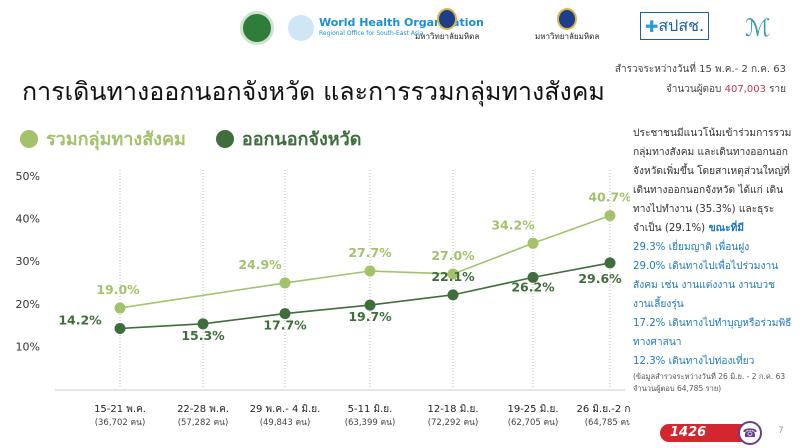 This screenshot has height=448, width=800. Describe the element at coordinates (28, 261) in the screenshot. I see `y-tick-label: 30%` at that location.